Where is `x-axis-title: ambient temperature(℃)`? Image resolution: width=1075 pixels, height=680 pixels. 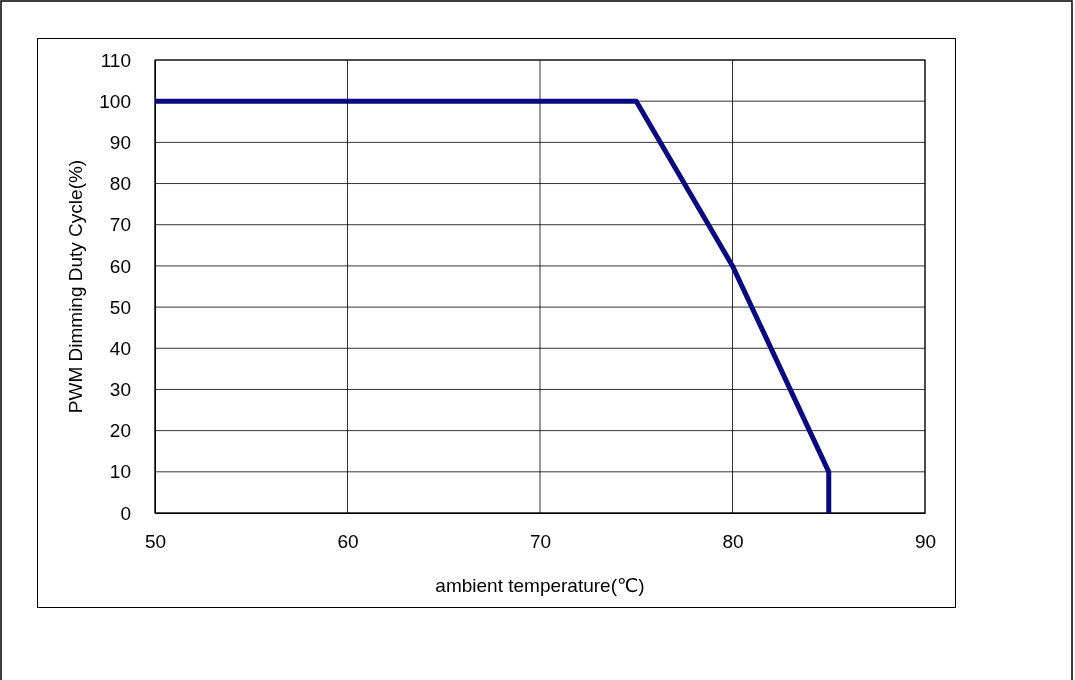
x-axis-title: ambient temperature(℃) is located at coordinates (540, 585).